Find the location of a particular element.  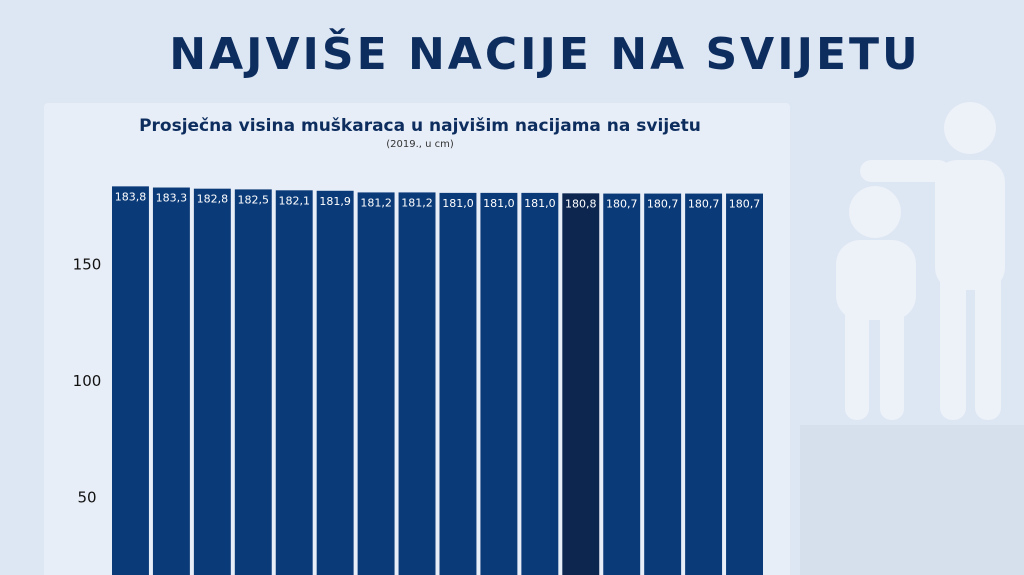

chart-note: (2019., u cm) is located at coordinates (420, 144).